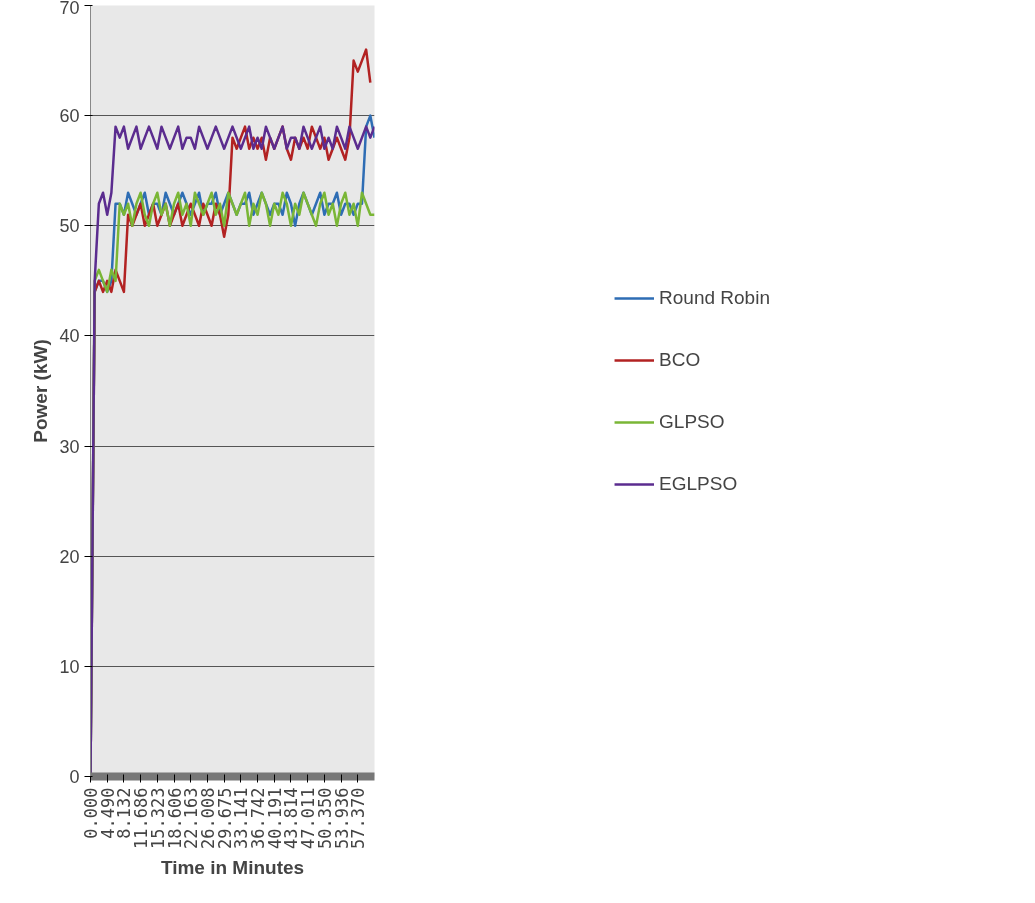  Describe the element at coordinates (69, 556) in the screenshot. I see `y-tick-label: 20` at that location.